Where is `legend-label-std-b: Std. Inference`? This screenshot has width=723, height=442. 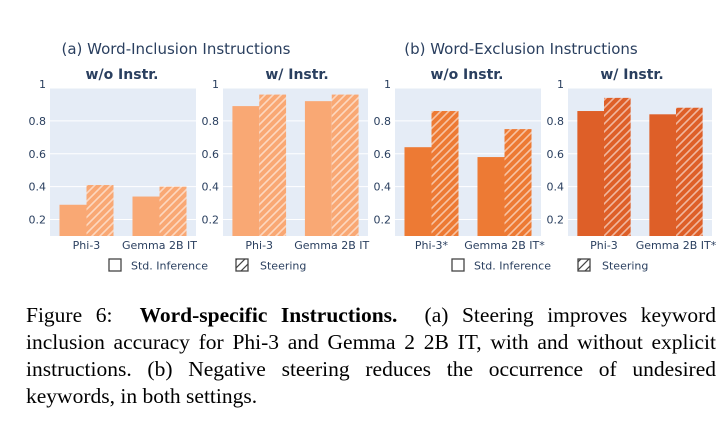
legend-label-std-b: Std. Inference is located at coordinates (512, 266).